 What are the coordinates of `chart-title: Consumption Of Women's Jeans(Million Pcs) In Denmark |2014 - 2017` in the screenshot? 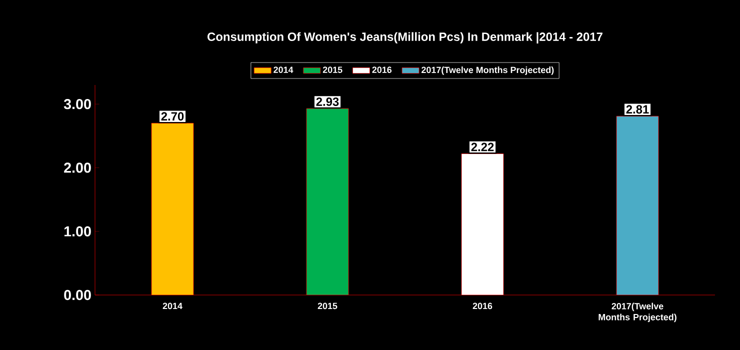 It's located at (405, 38).